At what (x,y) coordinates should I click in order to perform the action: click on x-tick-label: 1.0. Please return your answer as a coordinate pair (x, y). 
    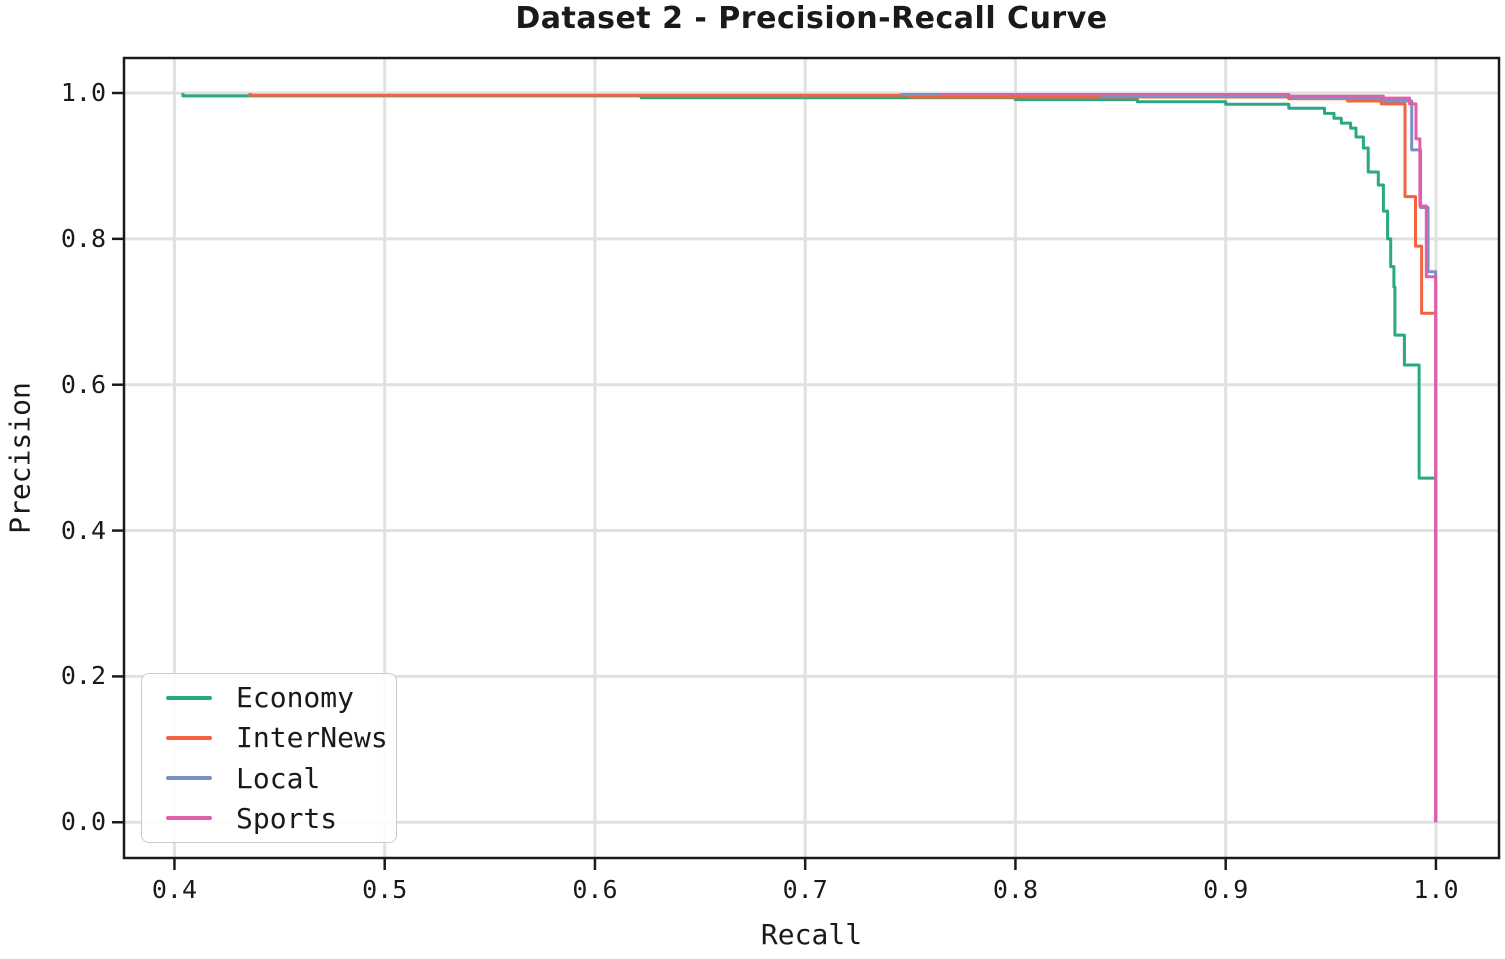
    Looking at the image, I should click on (1436, 889).